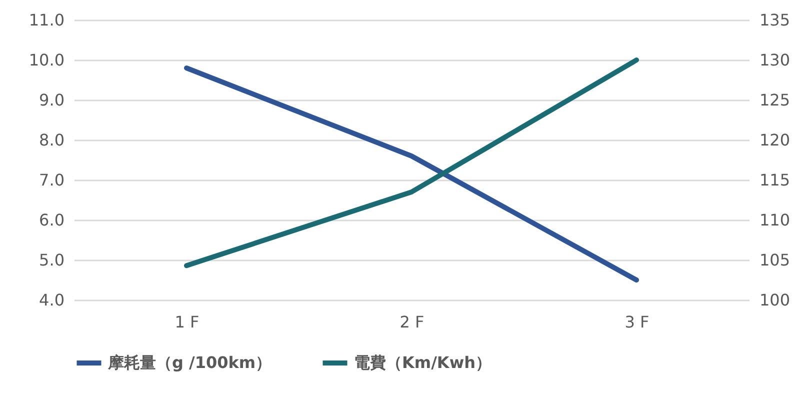 The image size is (811, 414). Describe the element at coordinates (46, 20) in the screenshot. I see `y-tick-label: 11.0` at that location.